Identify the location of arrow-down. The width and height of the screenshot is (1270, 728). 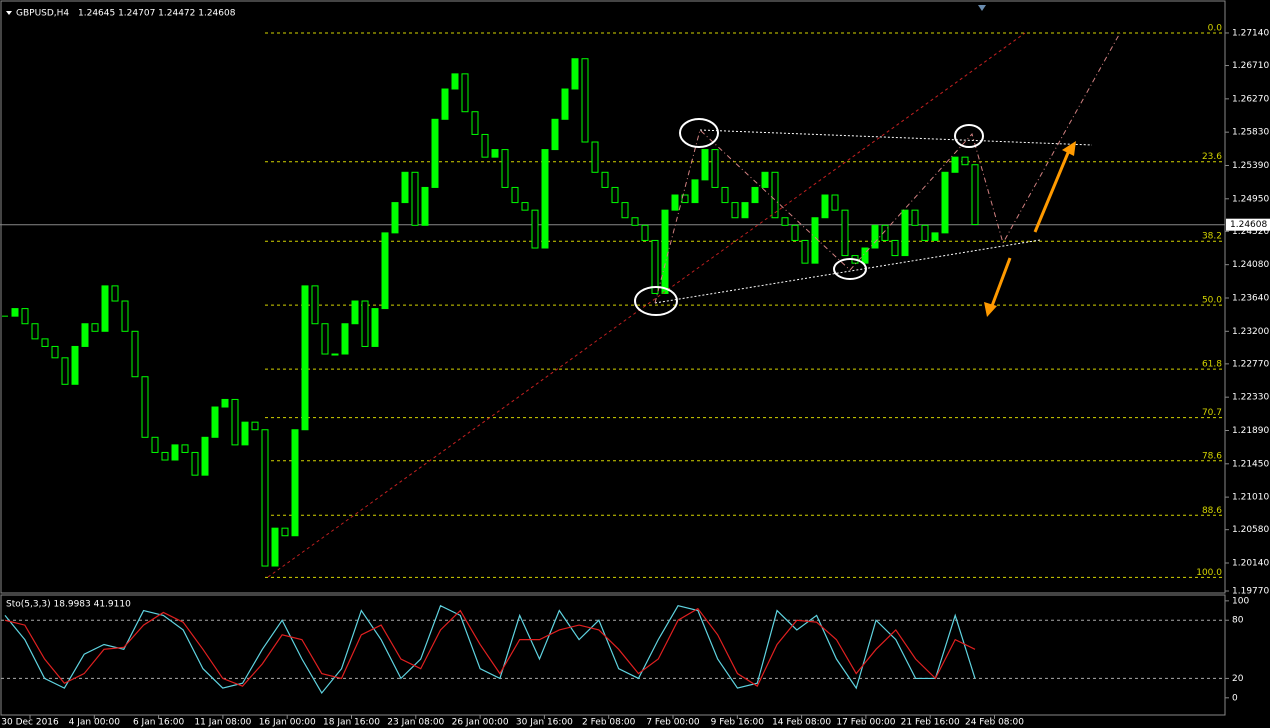
(1001, 282).